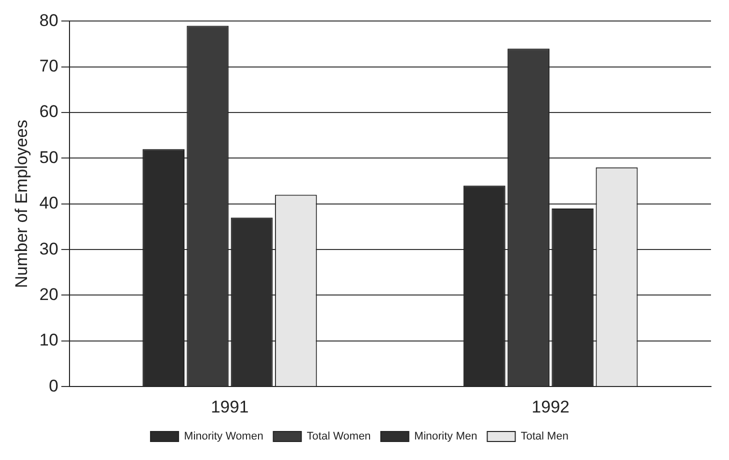 The image size is (729, 460). Describe the element at coordinates (551, 406) in the screenshot. I see `x-tick-label: 1992` at that location.